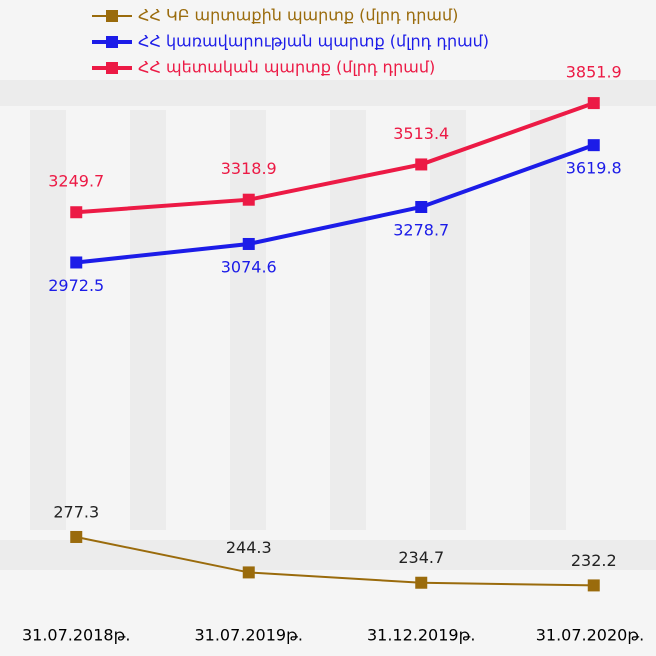 This screenshot has height=656, width=656. What do you see at coordinates (286, 67) in the screenshot?
I see `legend-label: ՀՀ պետական պարտք (մլրդ դրամ)` at bounding box center [286, 67].